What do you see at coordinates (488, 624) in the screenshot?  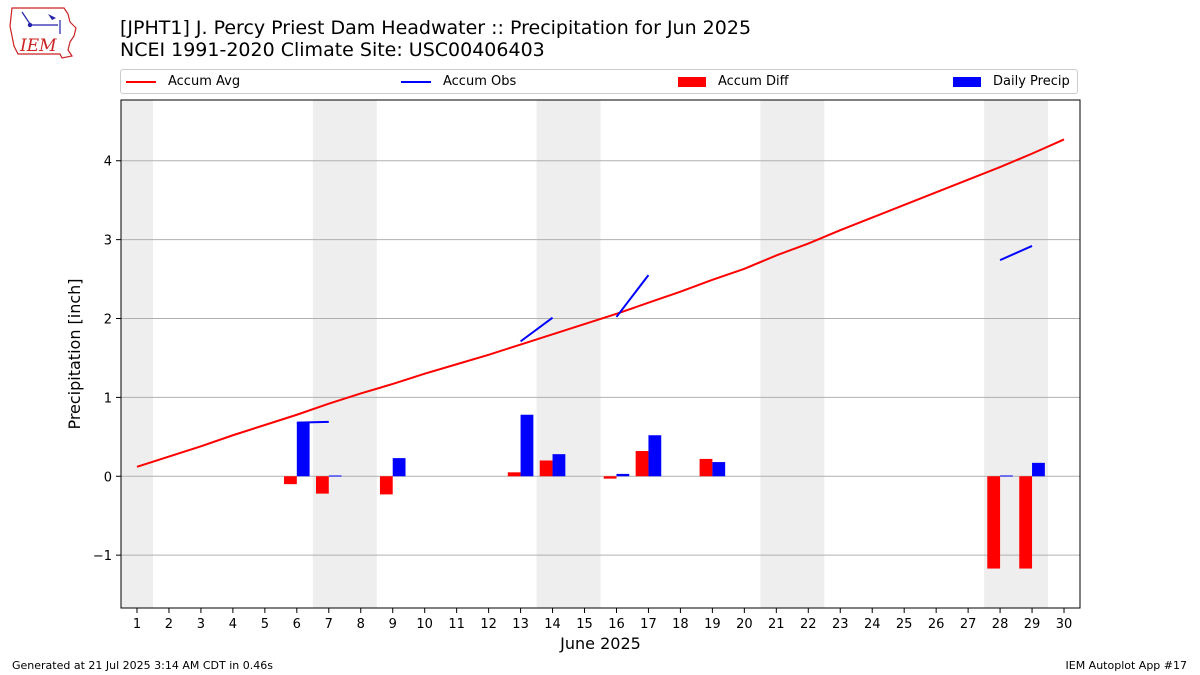 I see `x-tick-label: 12` at bounding box center [488, 624].